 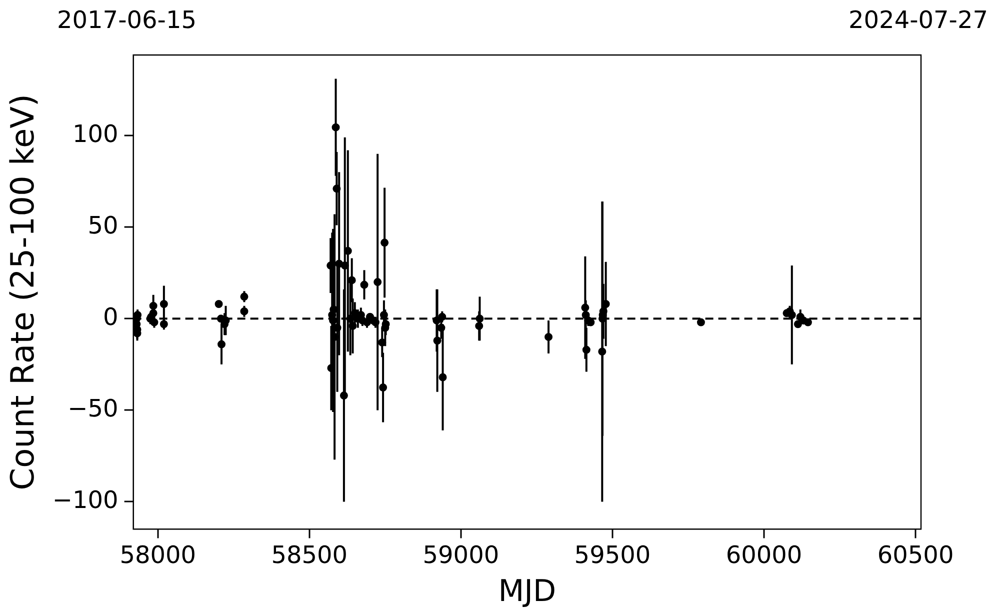 I want to click on x-tick-label: 60000, so click(x=764, y=554).